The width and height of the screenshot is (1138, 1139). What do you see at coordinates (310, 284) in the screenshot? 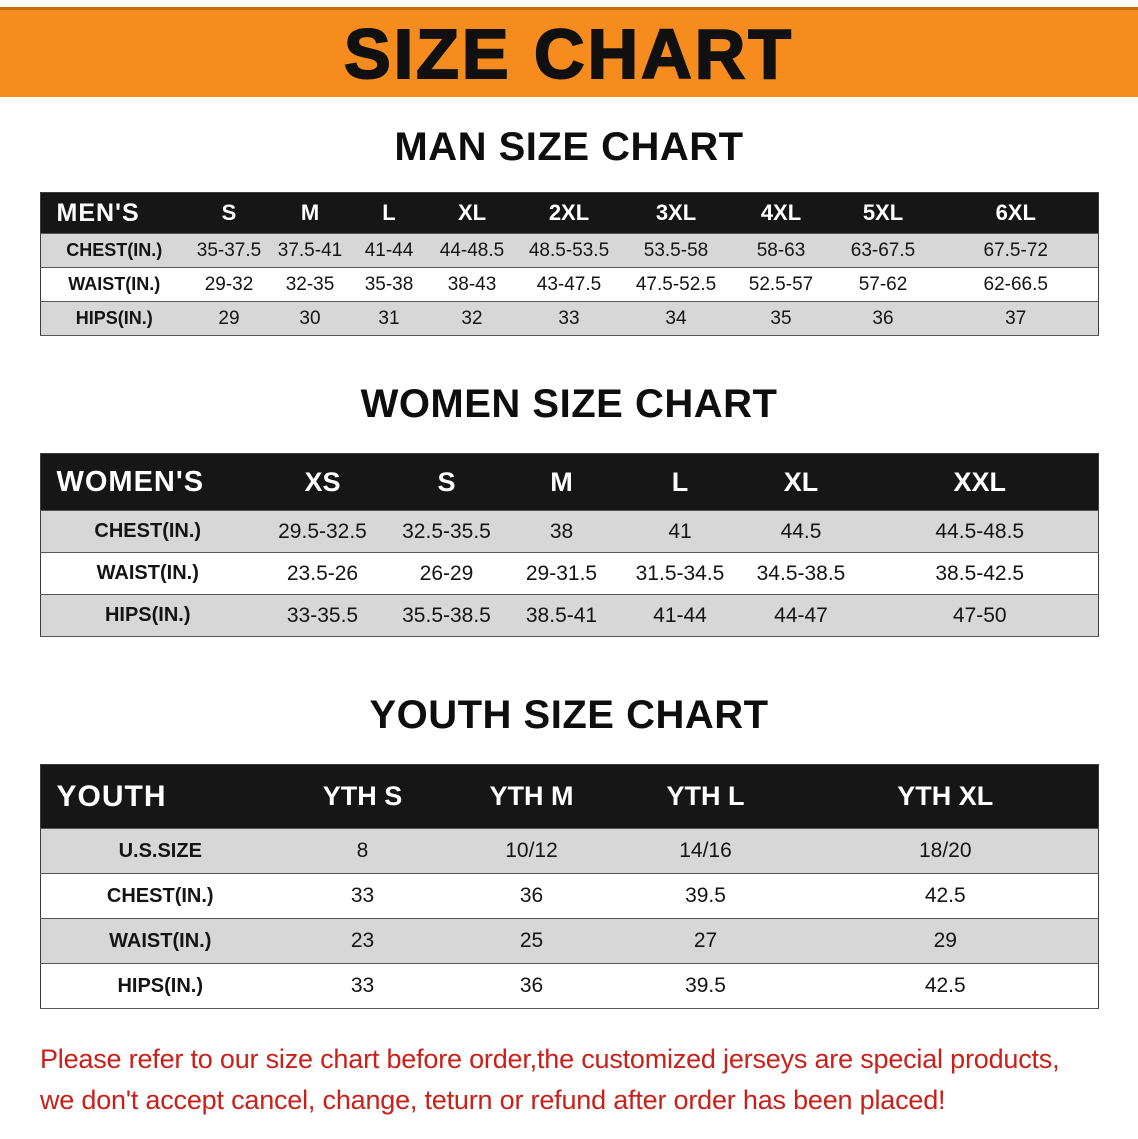
I see `size-value-cell: 32-35` at bounding box center [310, 284].